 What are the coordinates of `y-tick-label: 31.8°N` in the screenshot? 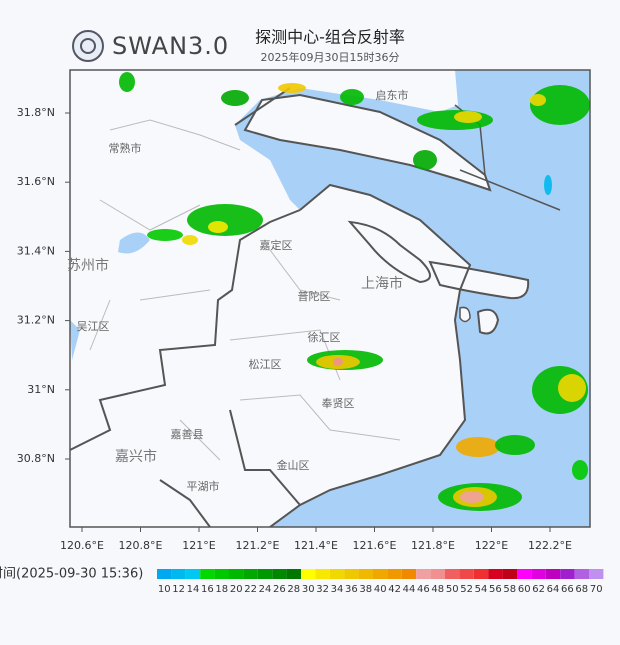 It's located at (36, 112).